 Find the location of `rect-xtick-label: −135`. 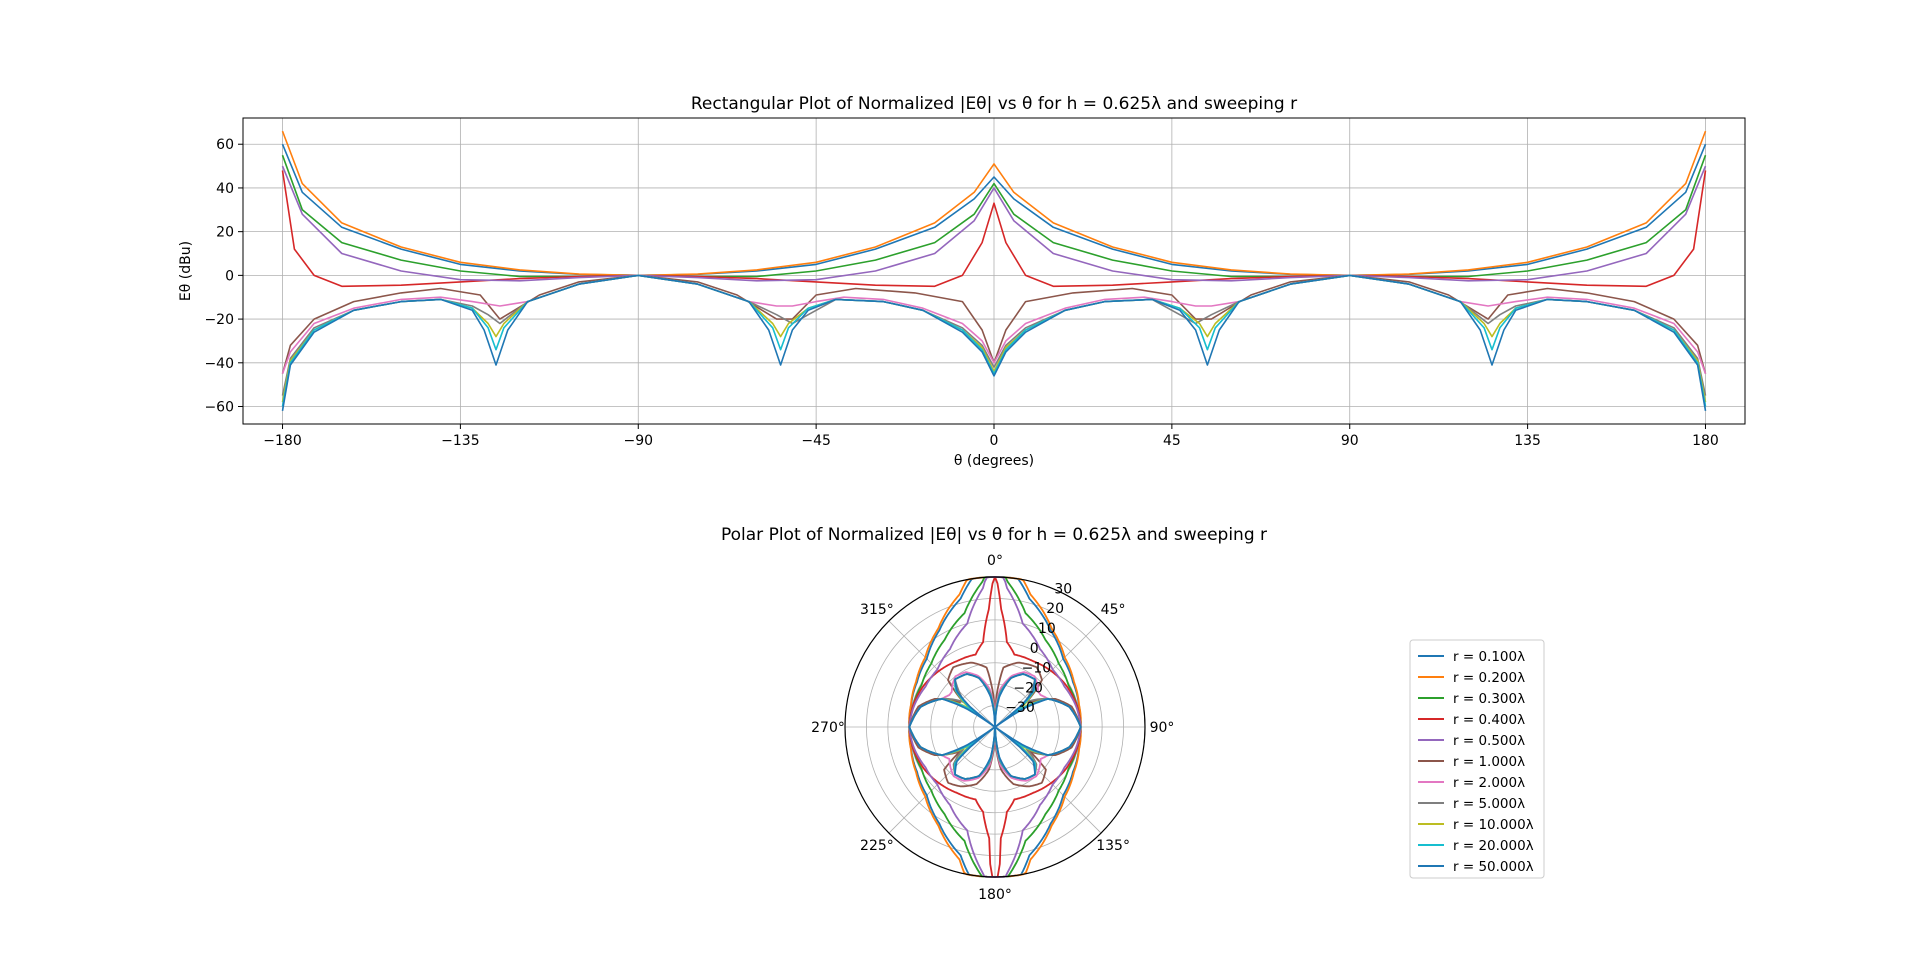

rect-xtick-label: −135 is located at coordinates (460, 441).